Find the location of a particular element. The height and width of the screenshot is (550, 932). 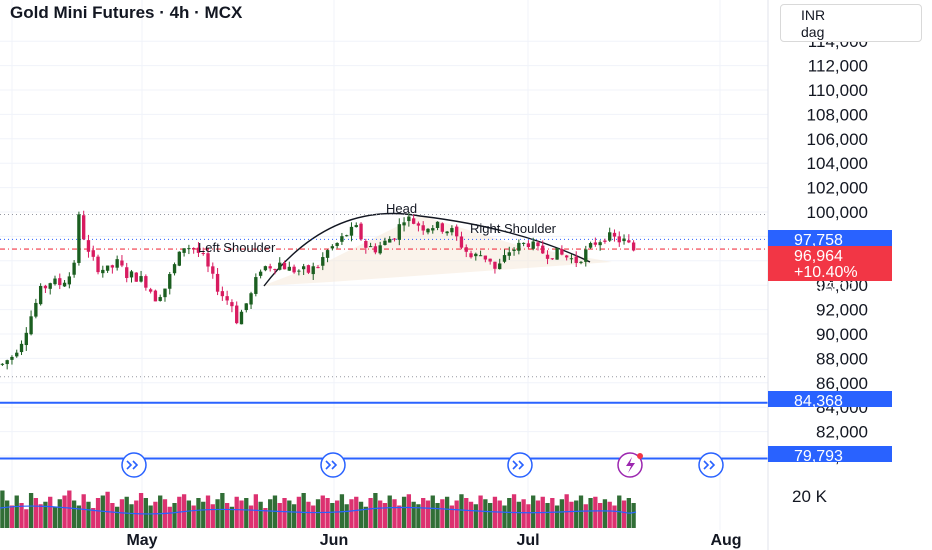

lightning-event-icon is located at coordinates (630, 465).